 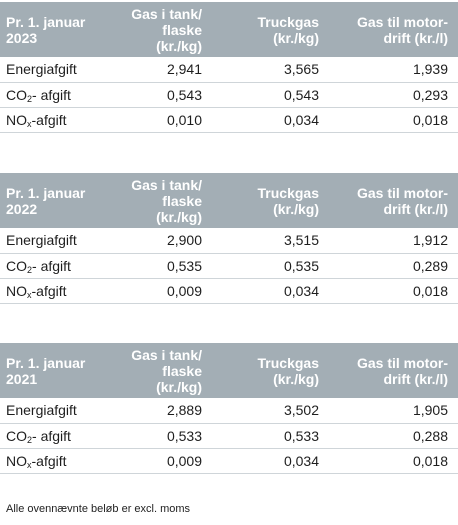 I want to click on header-date: Pr. 1. januar 2021, so click(x=60, y=370).